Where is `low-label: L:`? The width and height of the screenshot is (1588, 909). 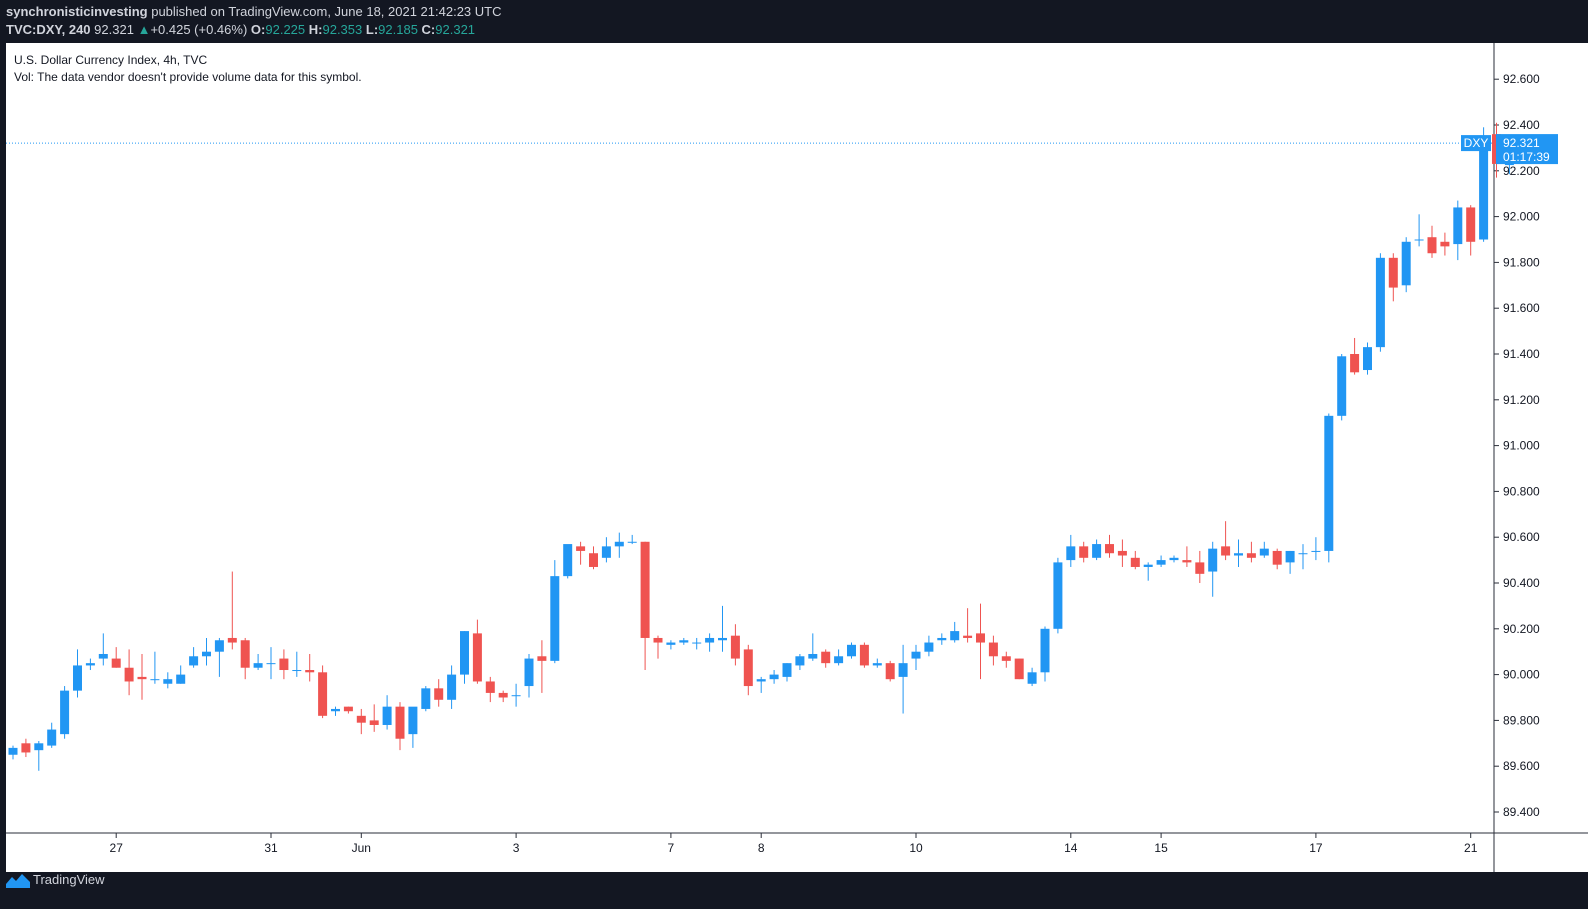 low-label: L: is located at coordinates (372, 29).